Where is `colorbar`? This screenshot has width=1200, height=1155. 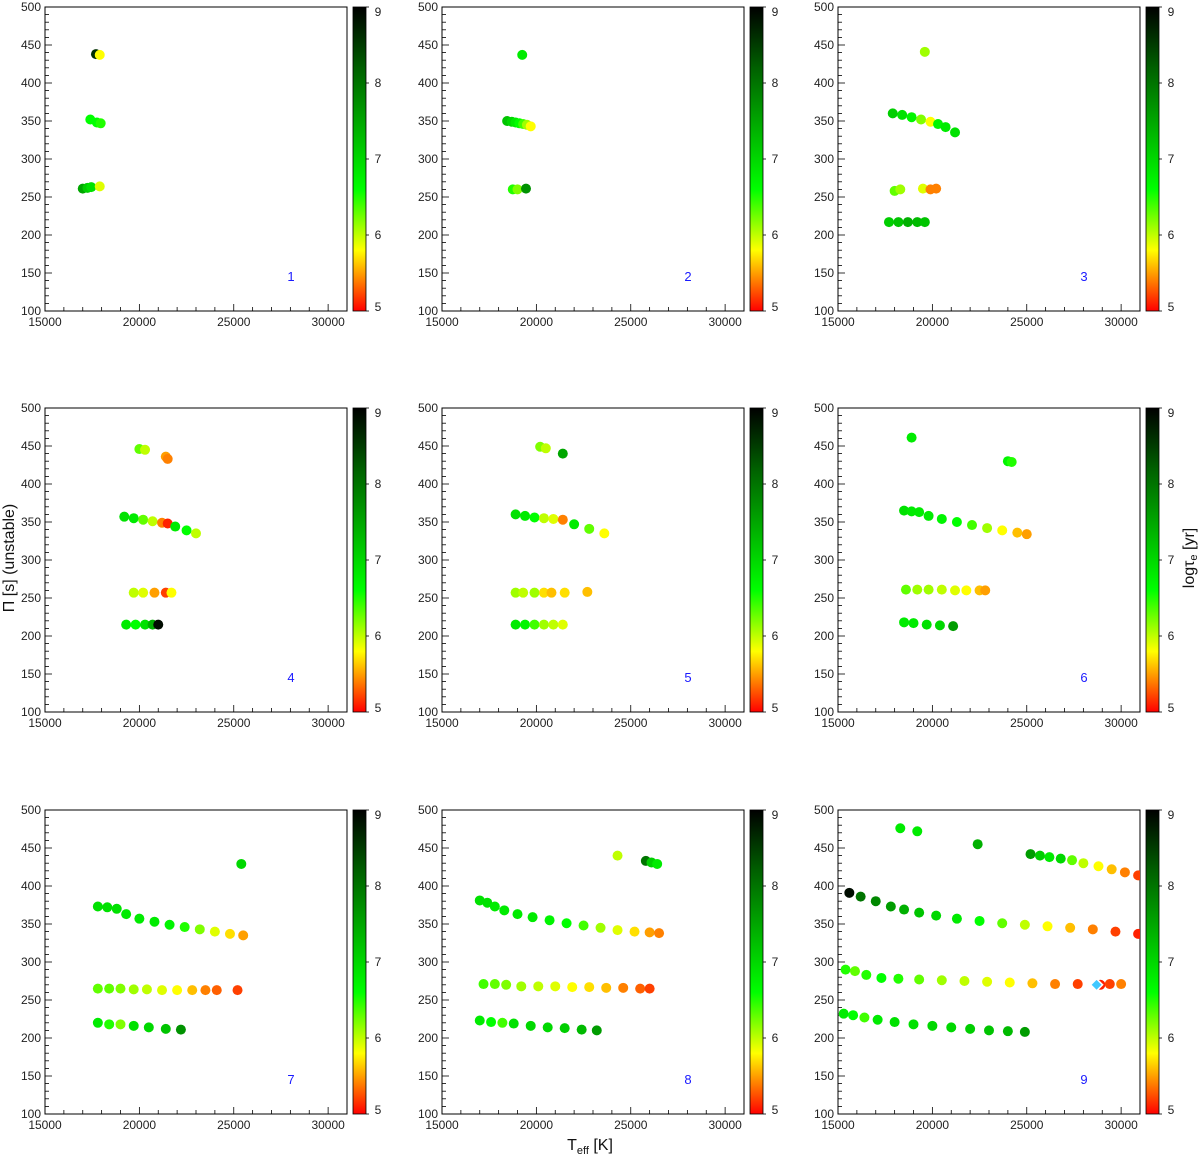 colorbar is located at coordinates (1152, 560).